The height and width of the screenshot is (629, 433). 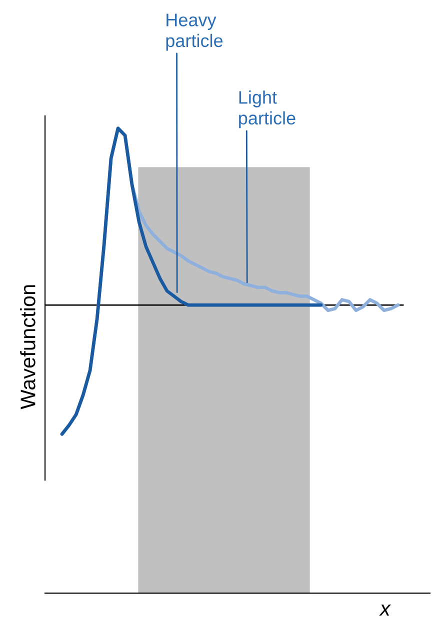 What do you see at coordinates (194, 32) in the screenshot?
I see `text: Heavy particle` at bounding box center [194, 32].